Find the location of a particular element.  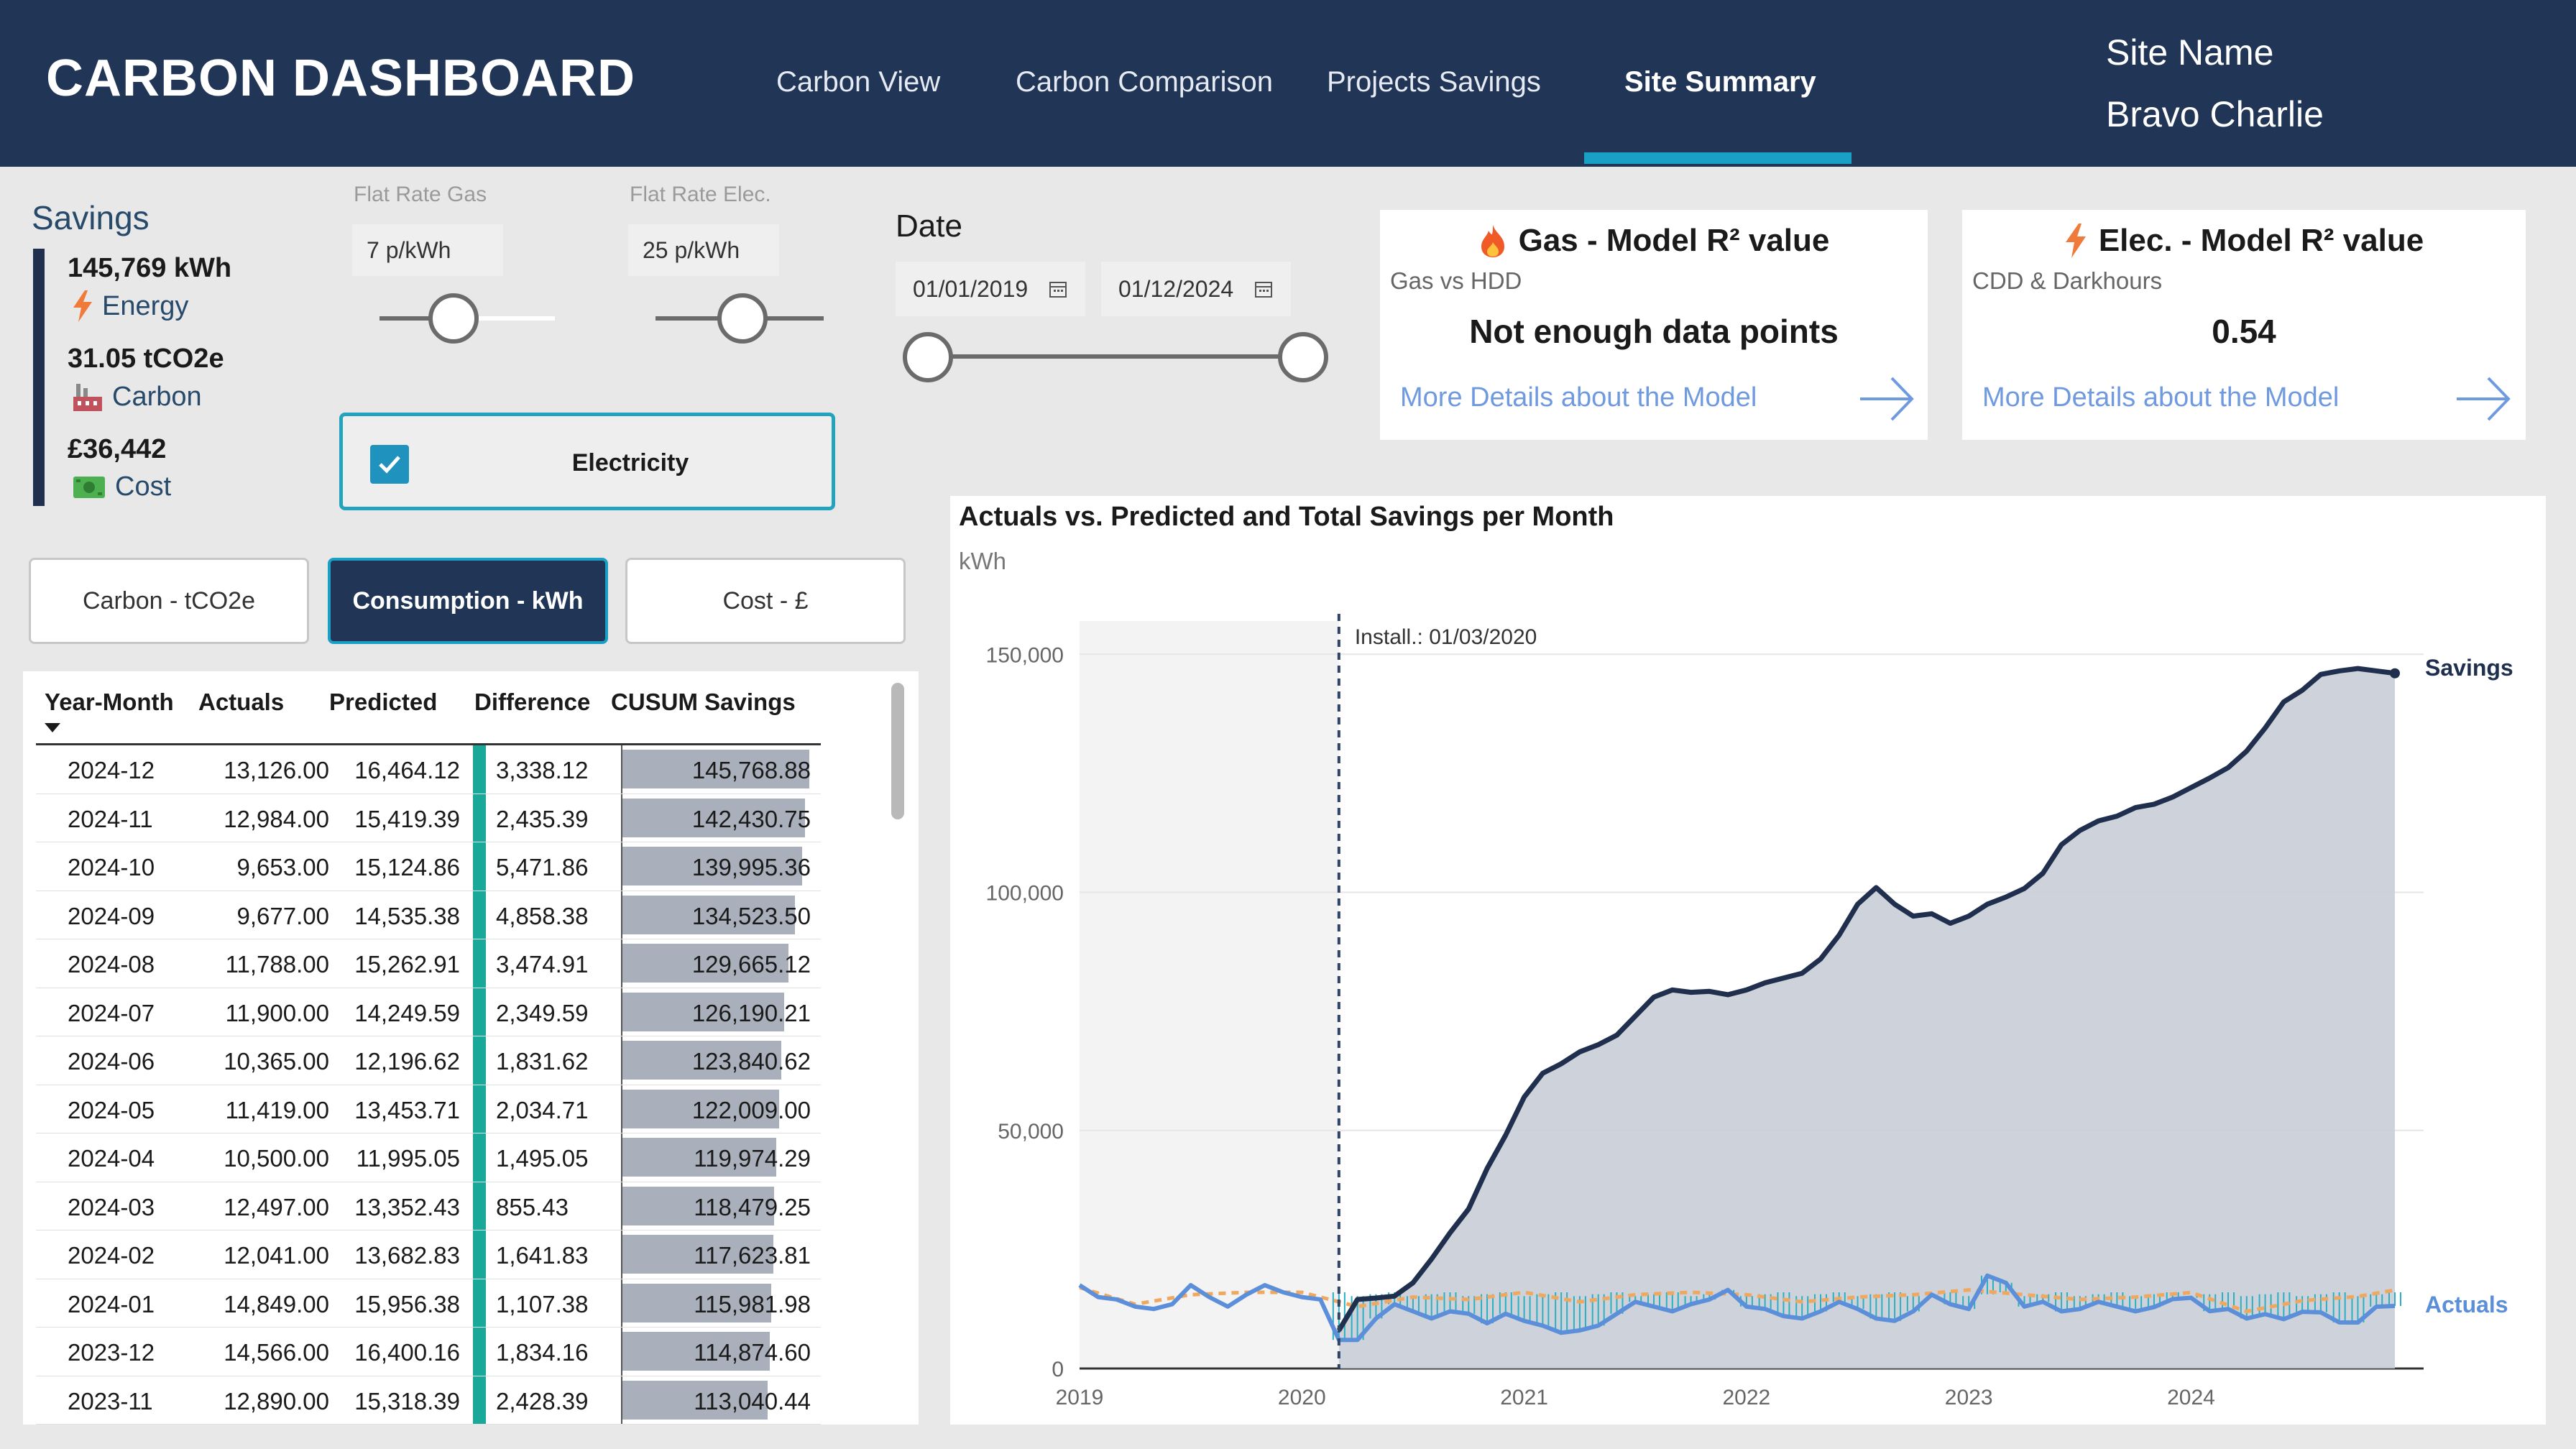

cell-year-month: 2024-07 is located at coordinates (111, 1012).